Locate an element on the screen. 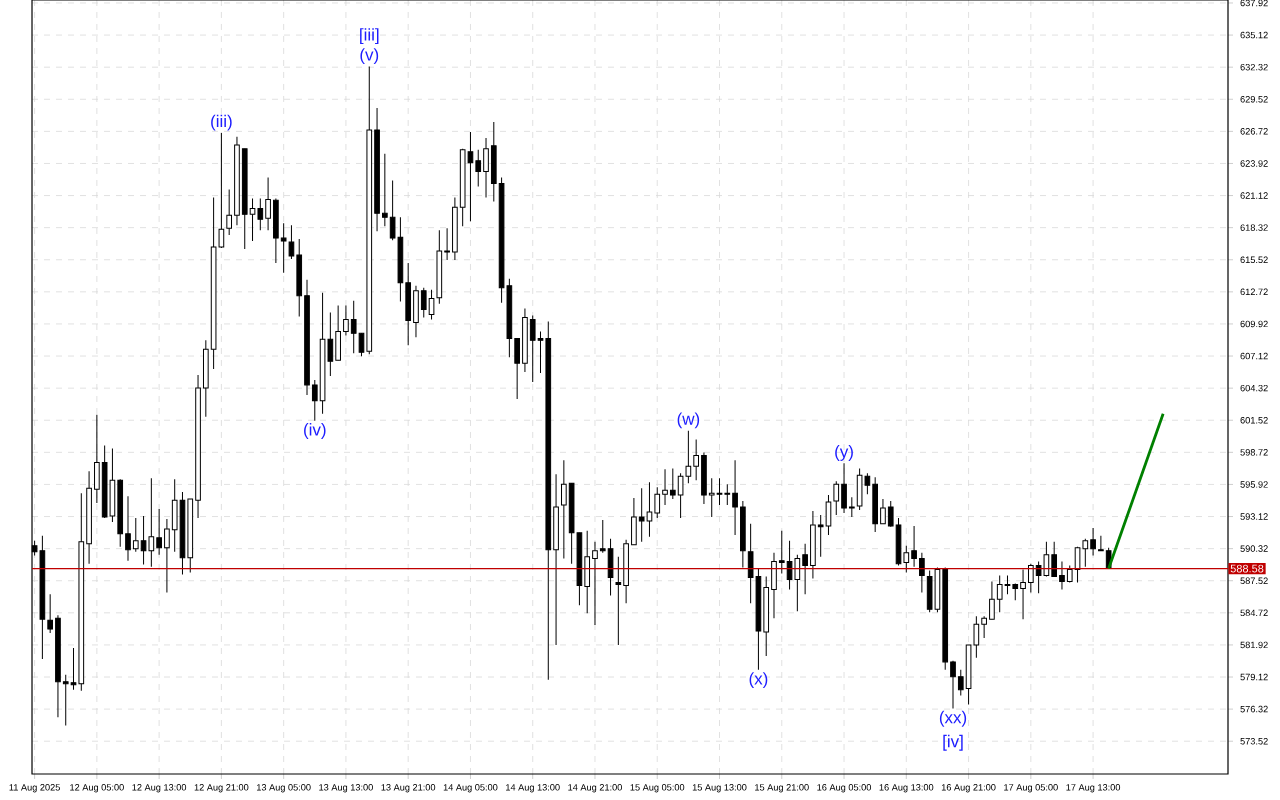 The image size is (1280, 800). y-tick-label: 601.52 is located at coordinates (1254, 420).